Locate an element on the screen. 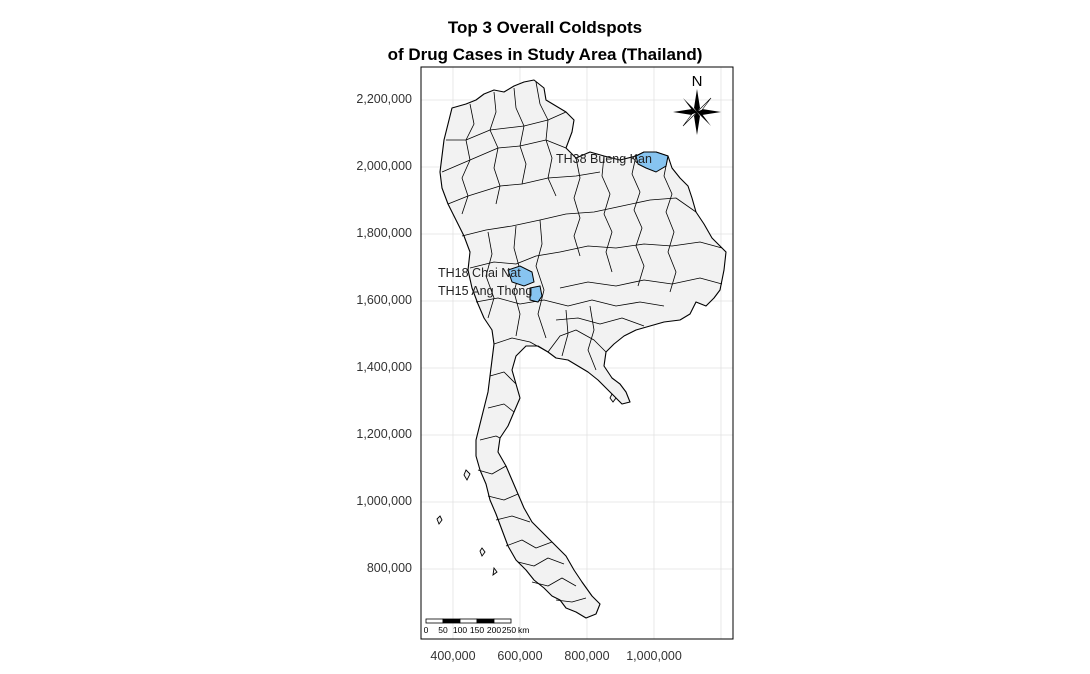 This screenshot has height=674, width=1090. map-title-line-1: Top 3 Overall Coldspots is located at coordinates (545, 27).